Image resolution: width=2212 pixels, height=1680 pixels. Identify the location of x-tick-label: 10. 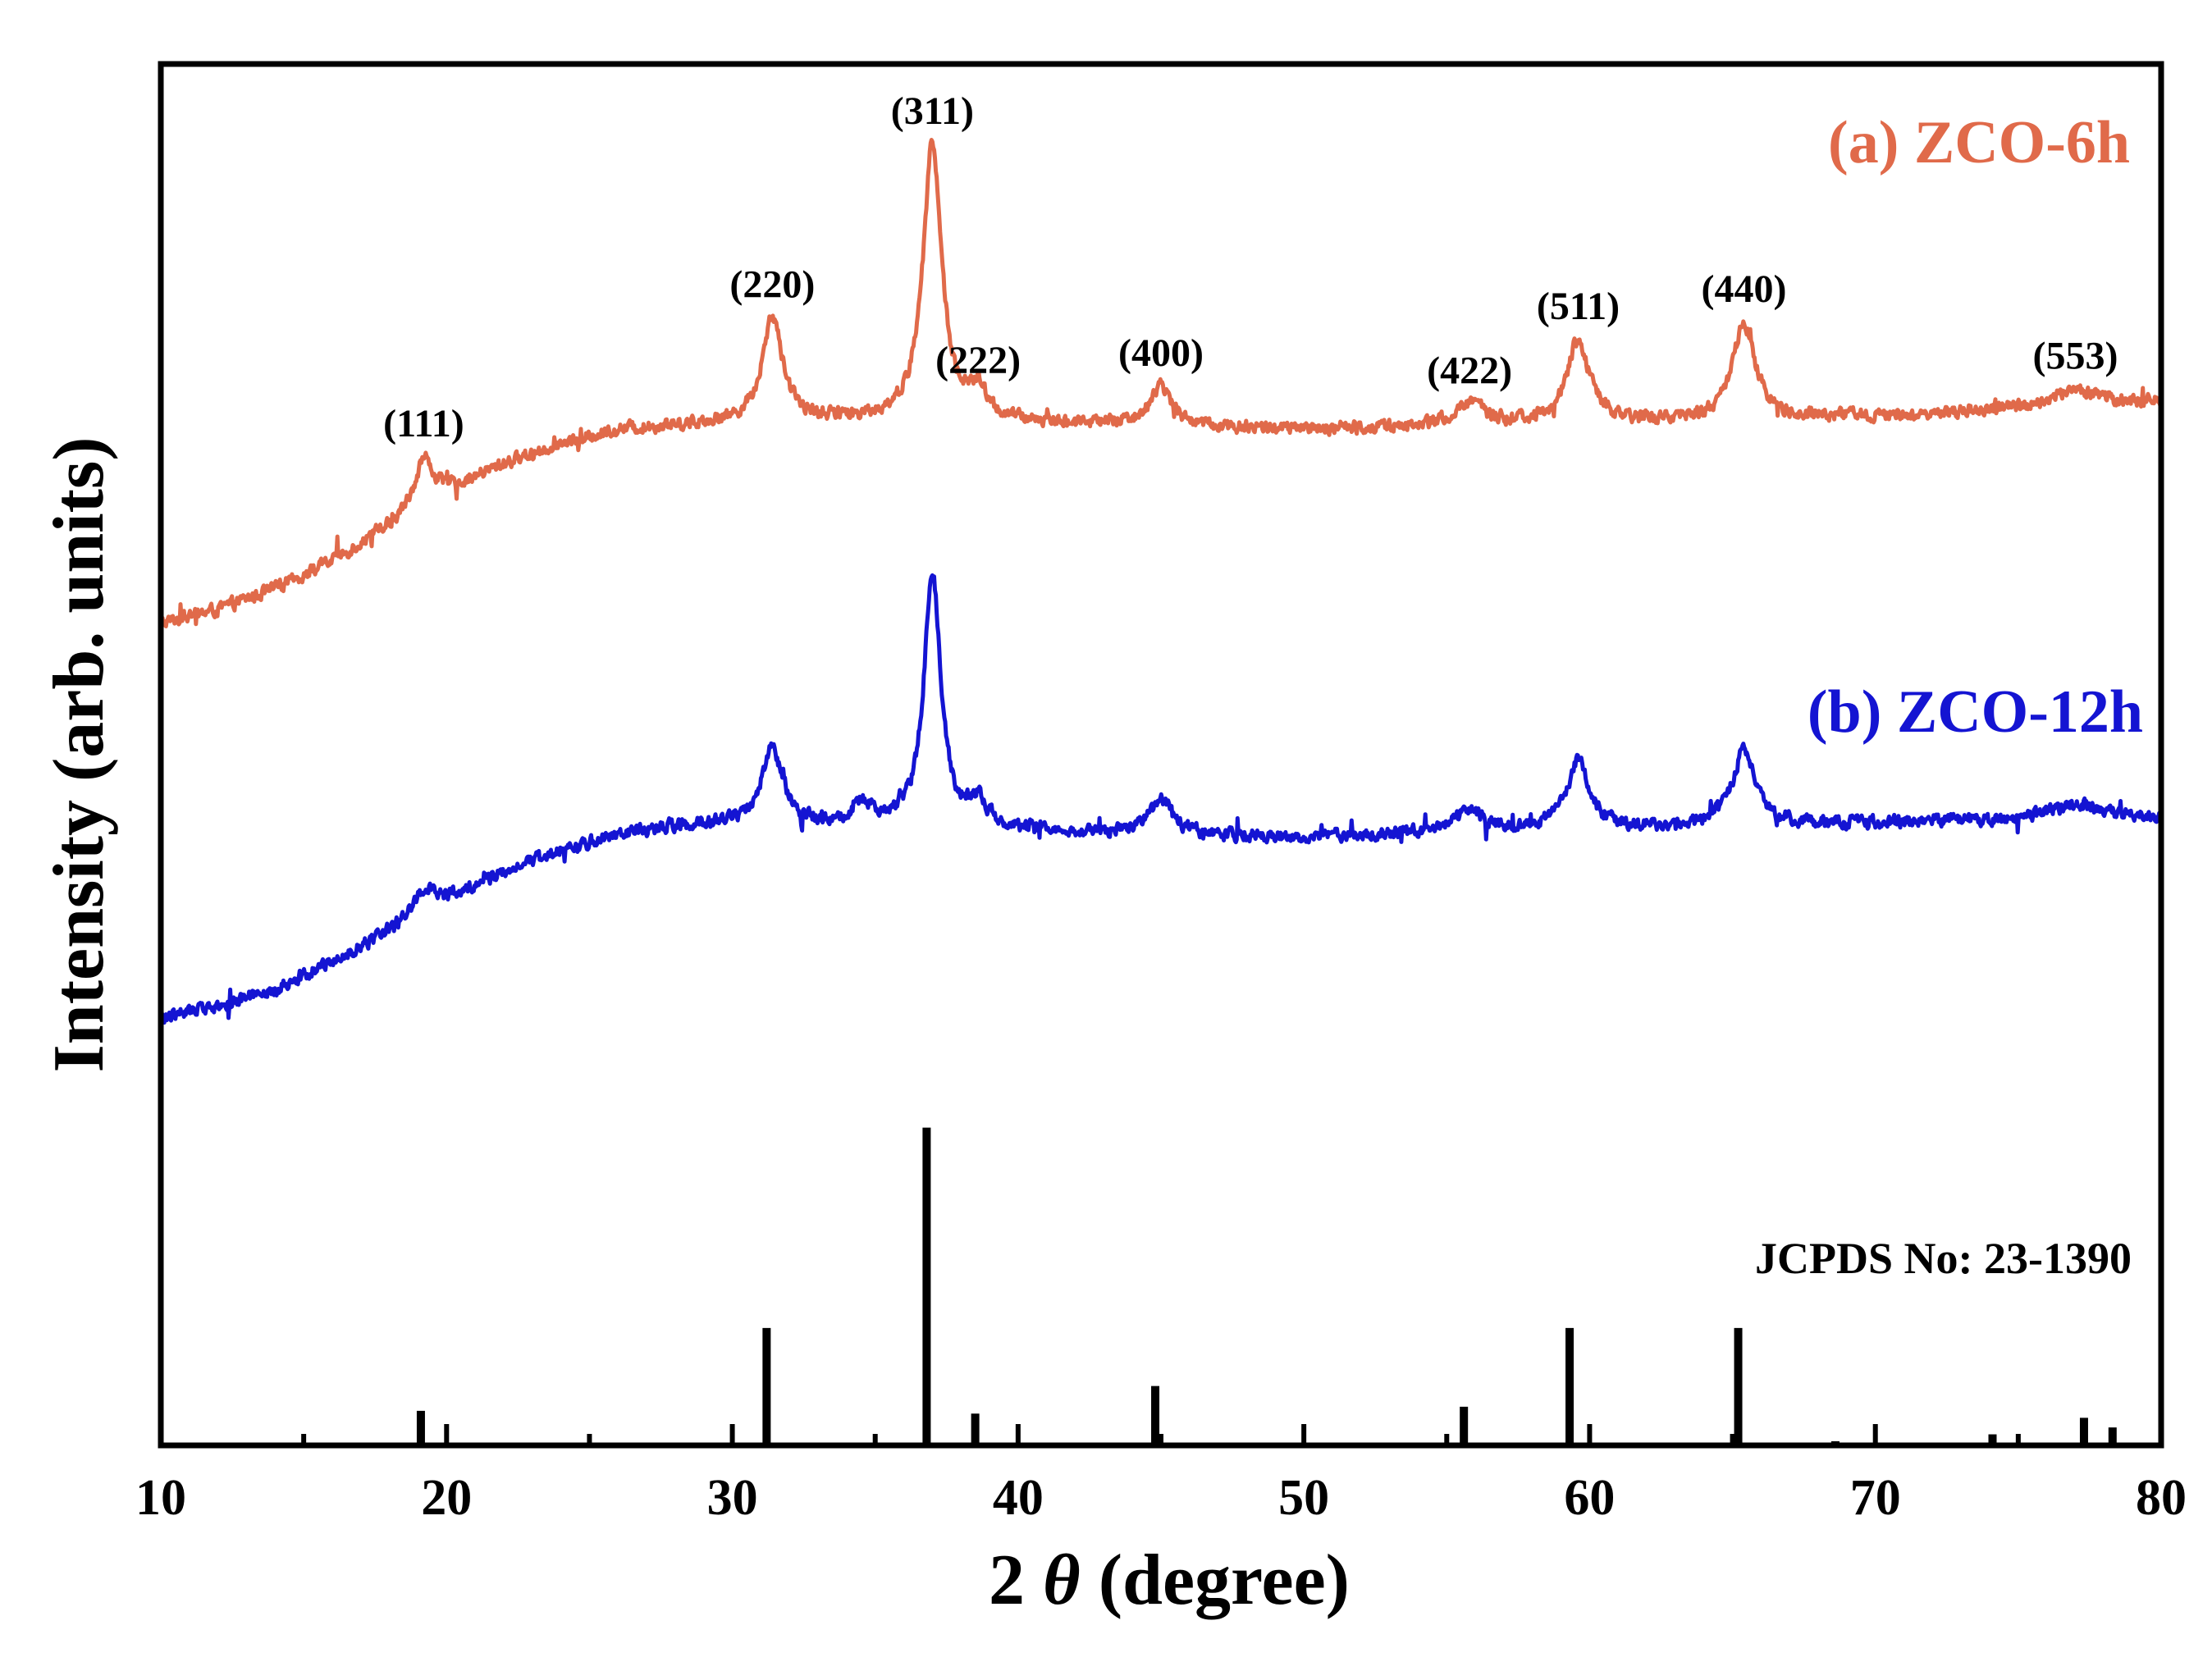
(160, 1498).